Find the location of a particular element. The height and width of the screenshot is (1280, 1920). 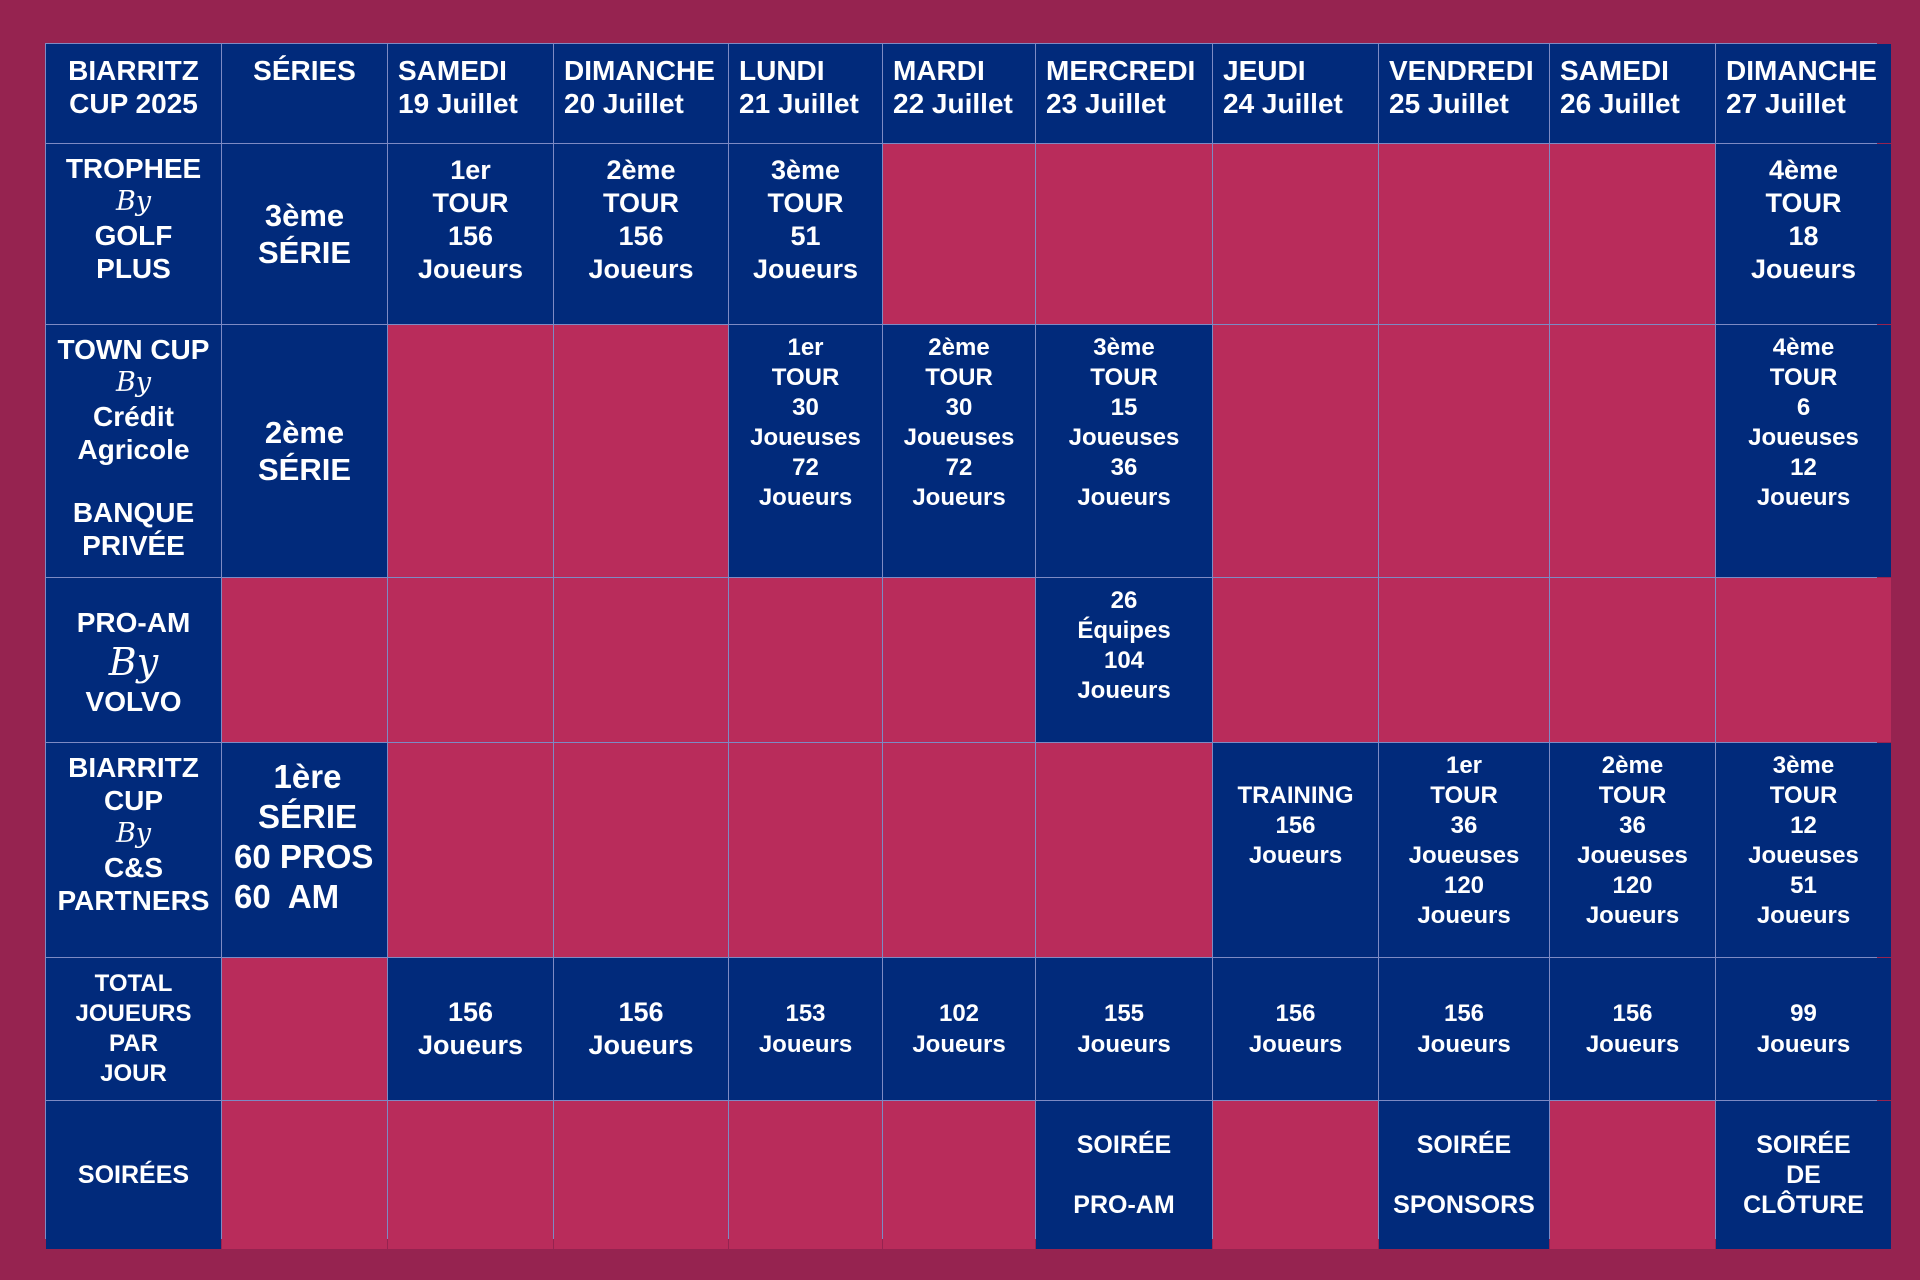

header-series-label: SÉRIES is located at coordinates (304, 70).